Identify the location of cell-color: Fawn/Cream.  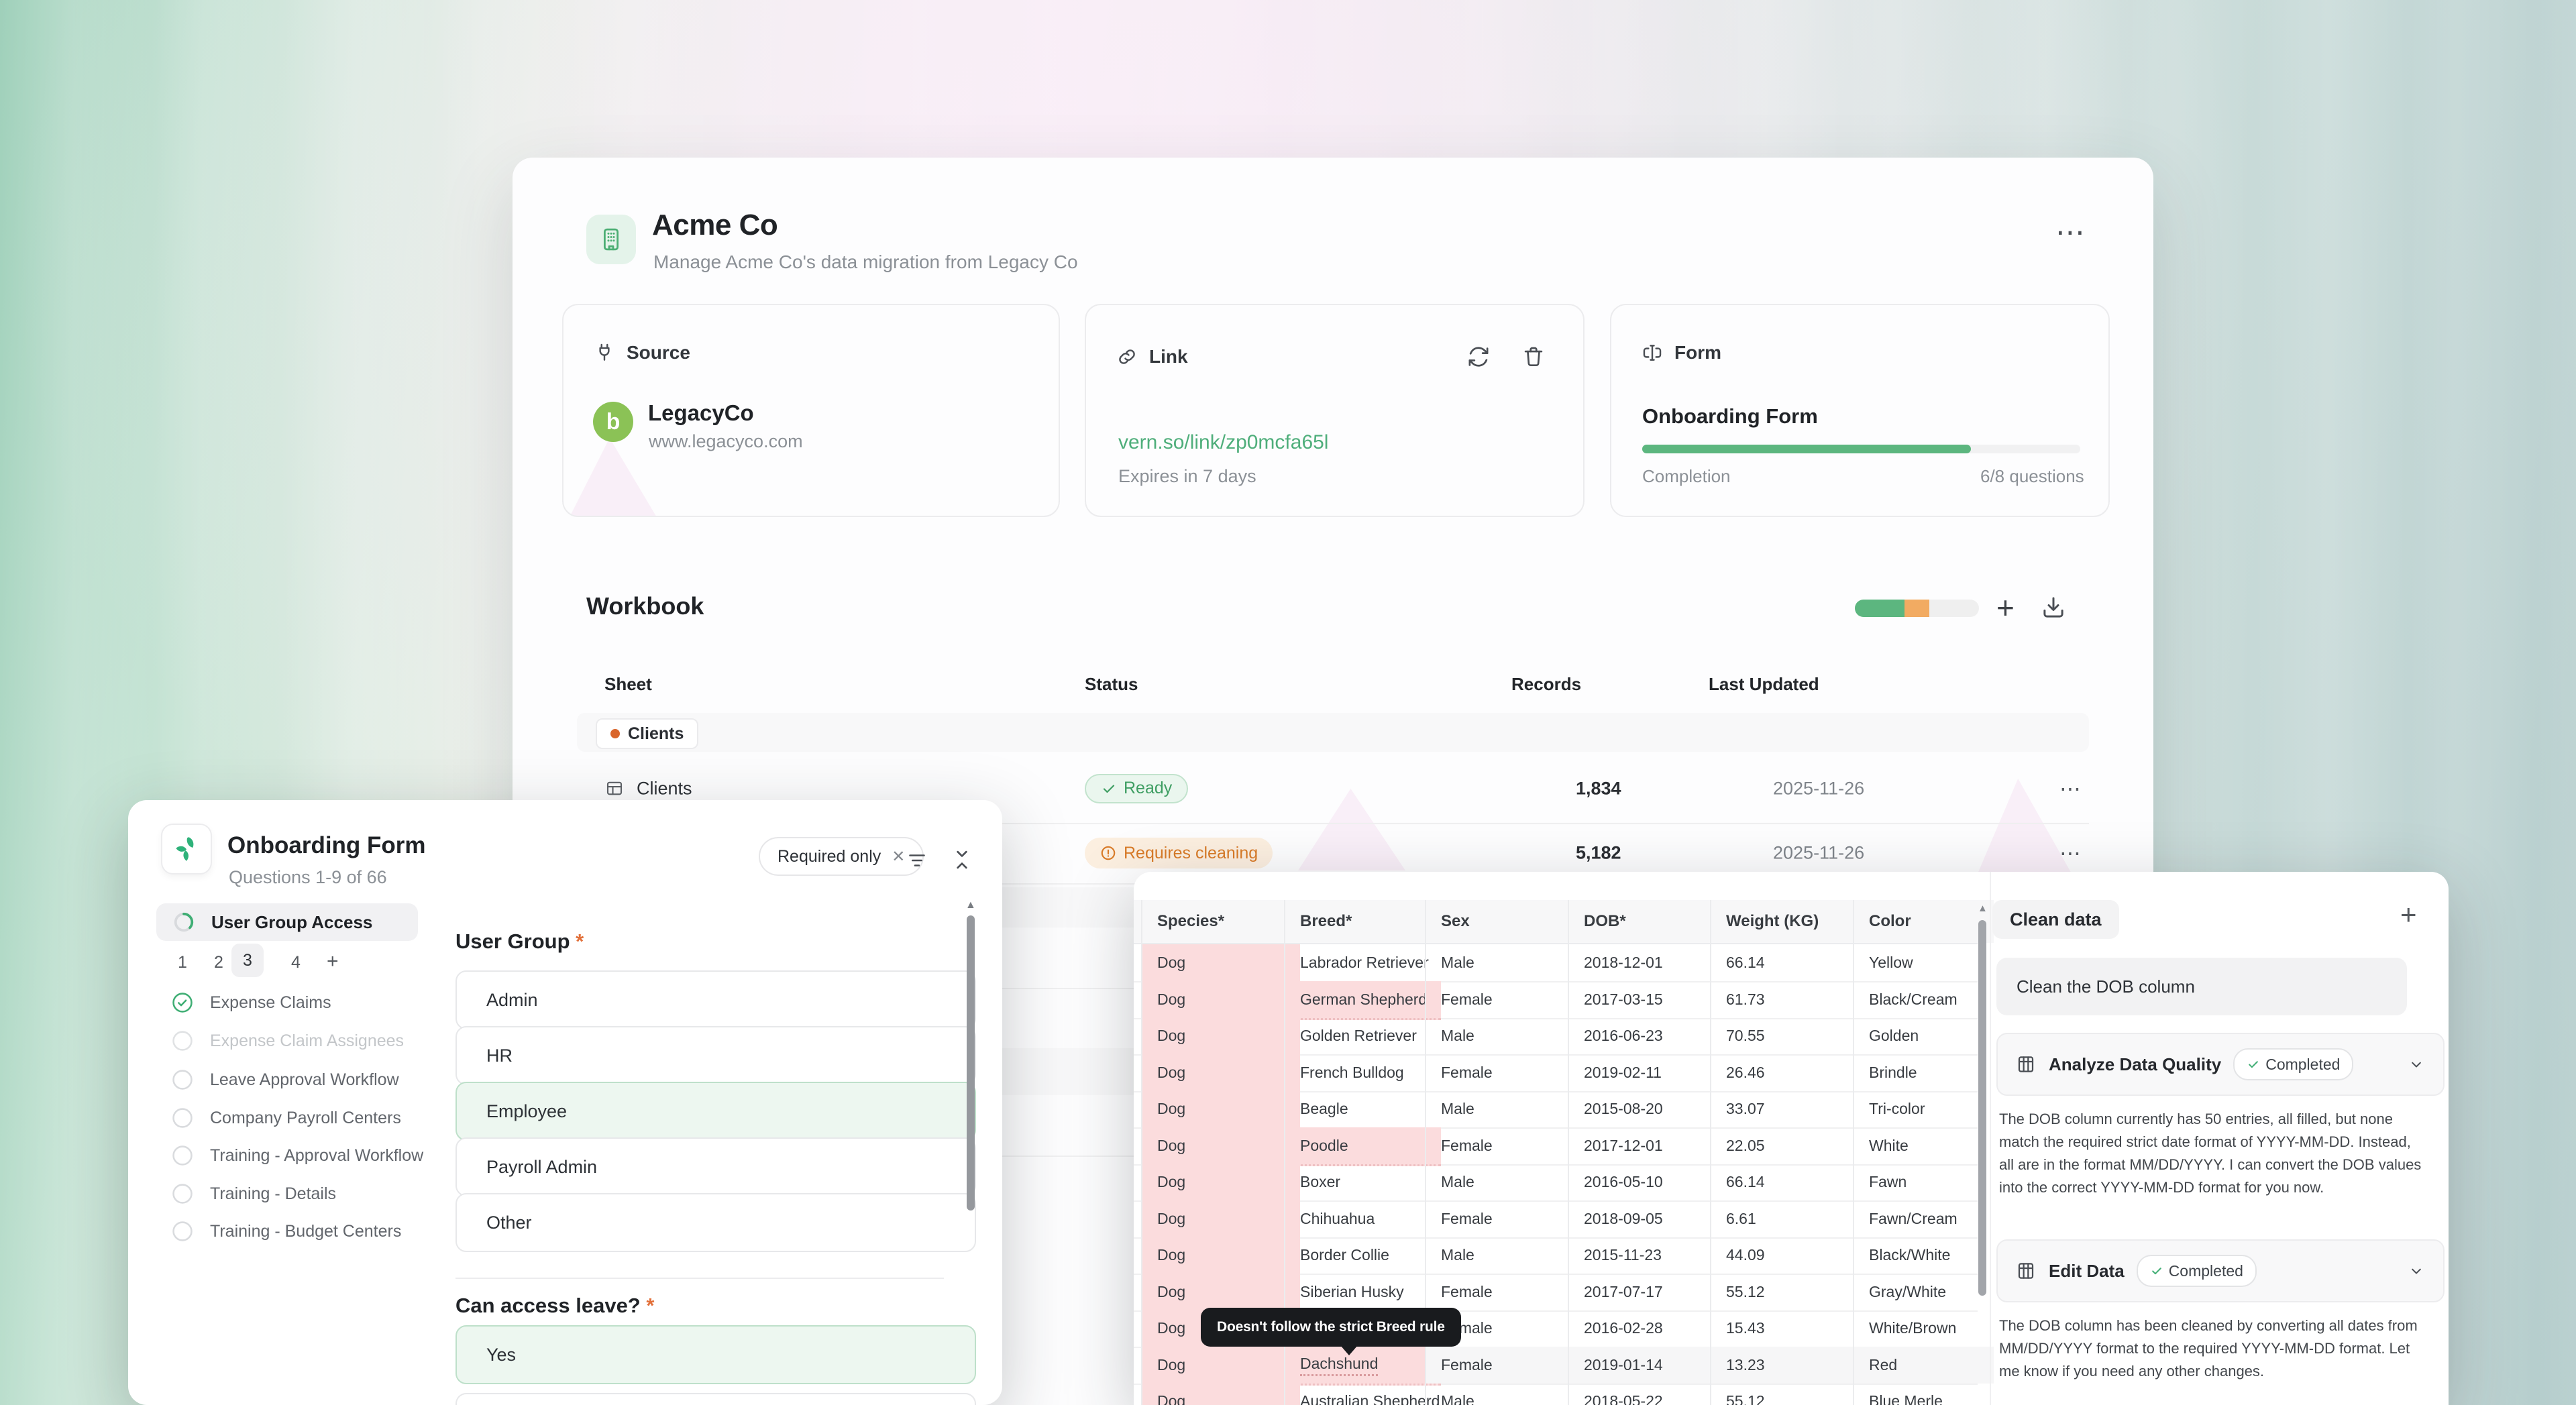
(1923, 1218).